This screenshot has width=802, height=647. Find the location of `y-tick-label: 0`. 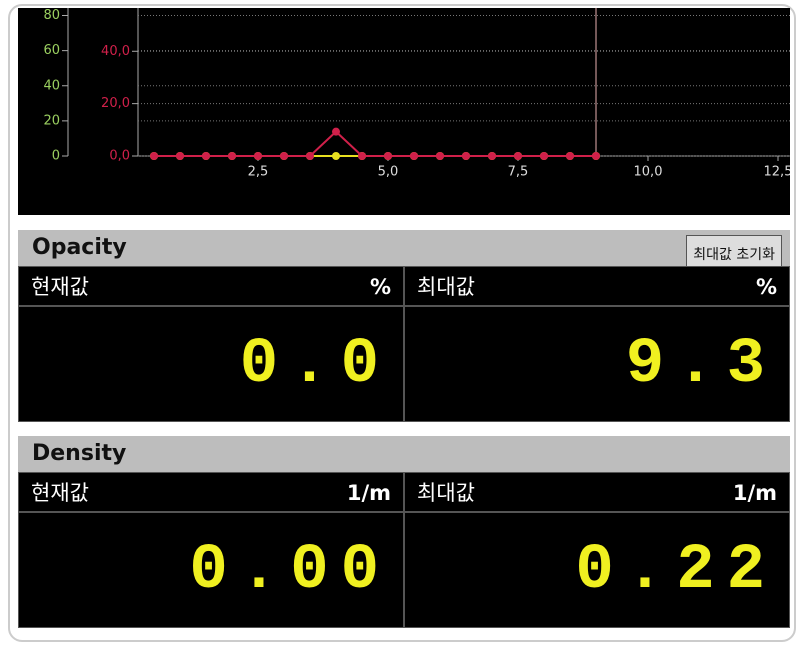

y-tick-label: 0 is located at coordinates (56, 156).